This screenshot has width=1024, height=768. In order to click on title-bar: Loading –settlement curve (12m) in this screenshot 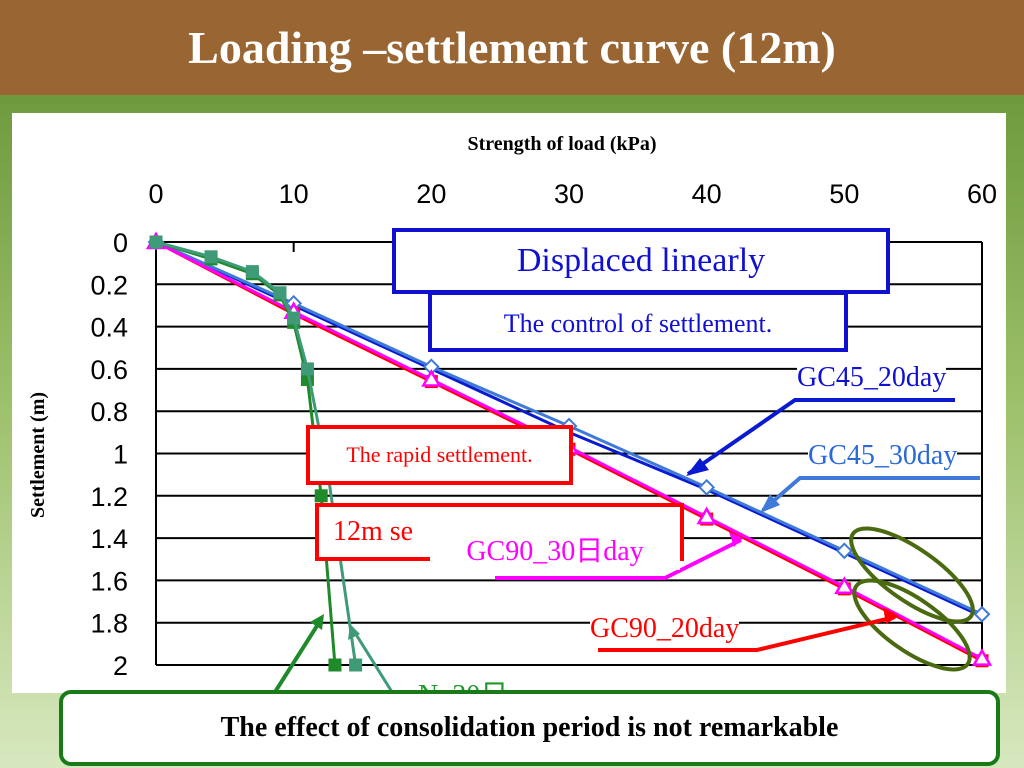, I will do `click(512, 47)`.